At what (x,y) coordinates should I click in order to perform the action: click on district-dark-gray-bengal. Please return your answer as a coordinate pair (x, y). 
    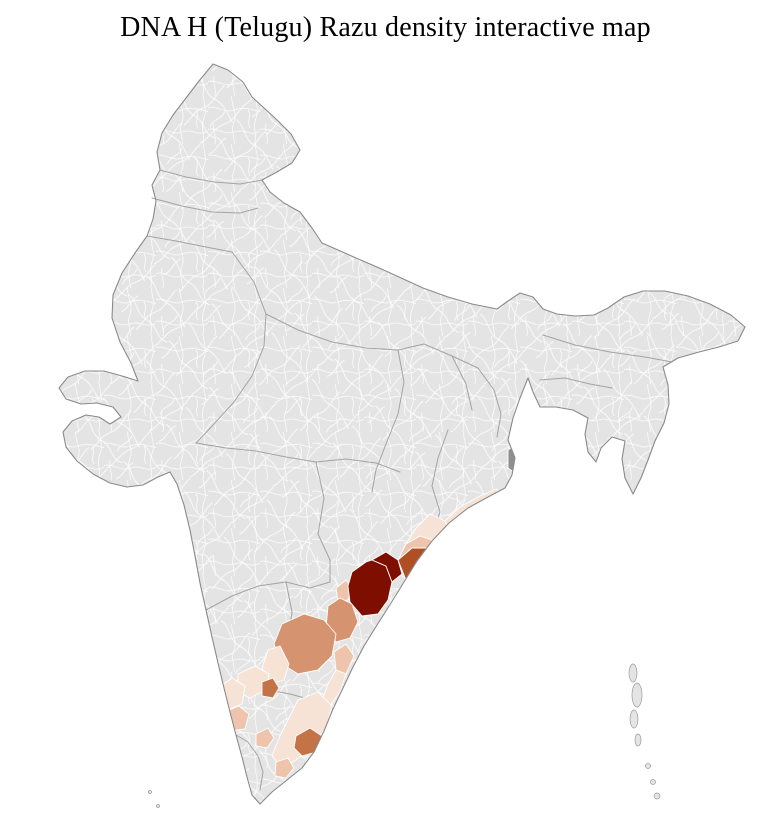
    Looking at the image, I should click on (519, 459).